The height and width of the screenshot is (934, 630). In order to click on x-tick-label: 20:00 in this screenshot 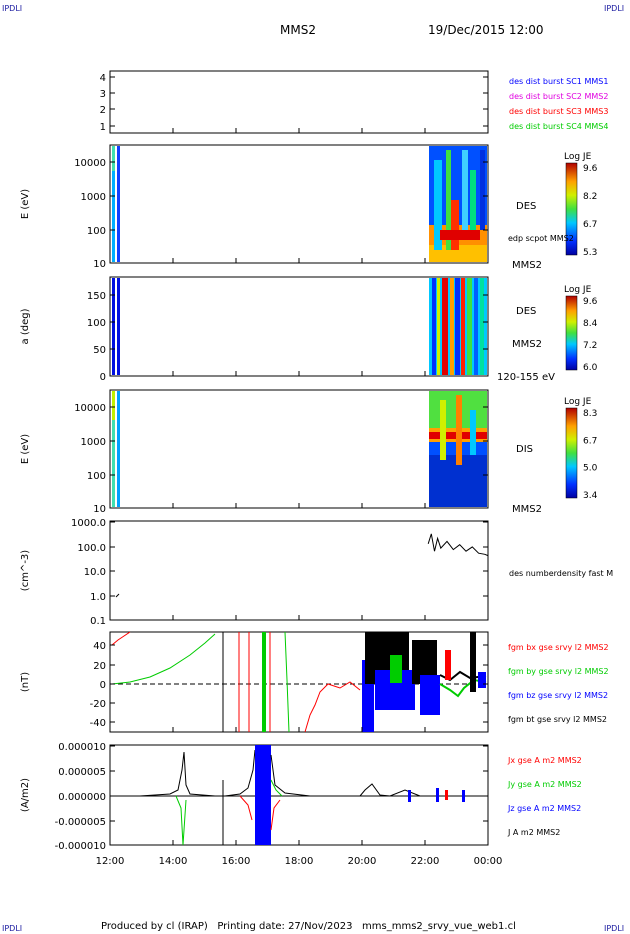, I will do `click(362, 861)`.